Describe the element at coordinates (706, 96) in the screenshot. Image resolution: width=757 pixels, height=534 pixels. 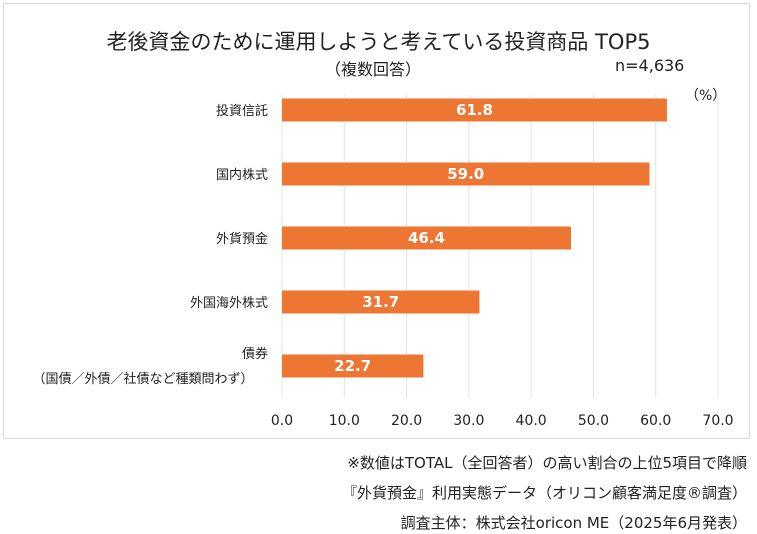
I see `unit-label: （%）` at that location.